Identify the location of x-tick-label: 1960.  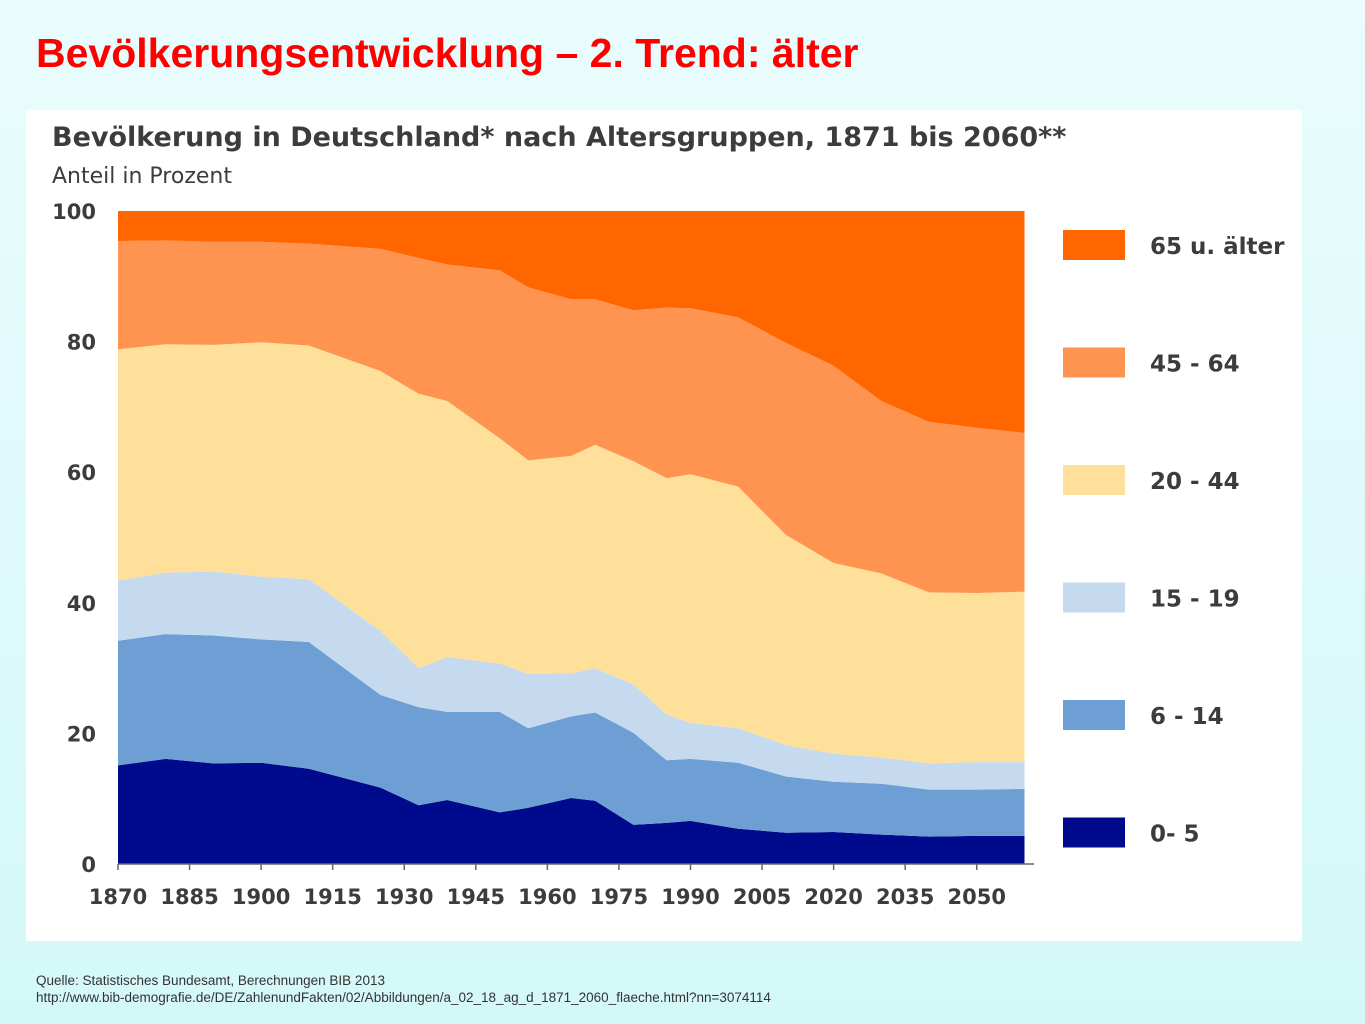
(547, 897).